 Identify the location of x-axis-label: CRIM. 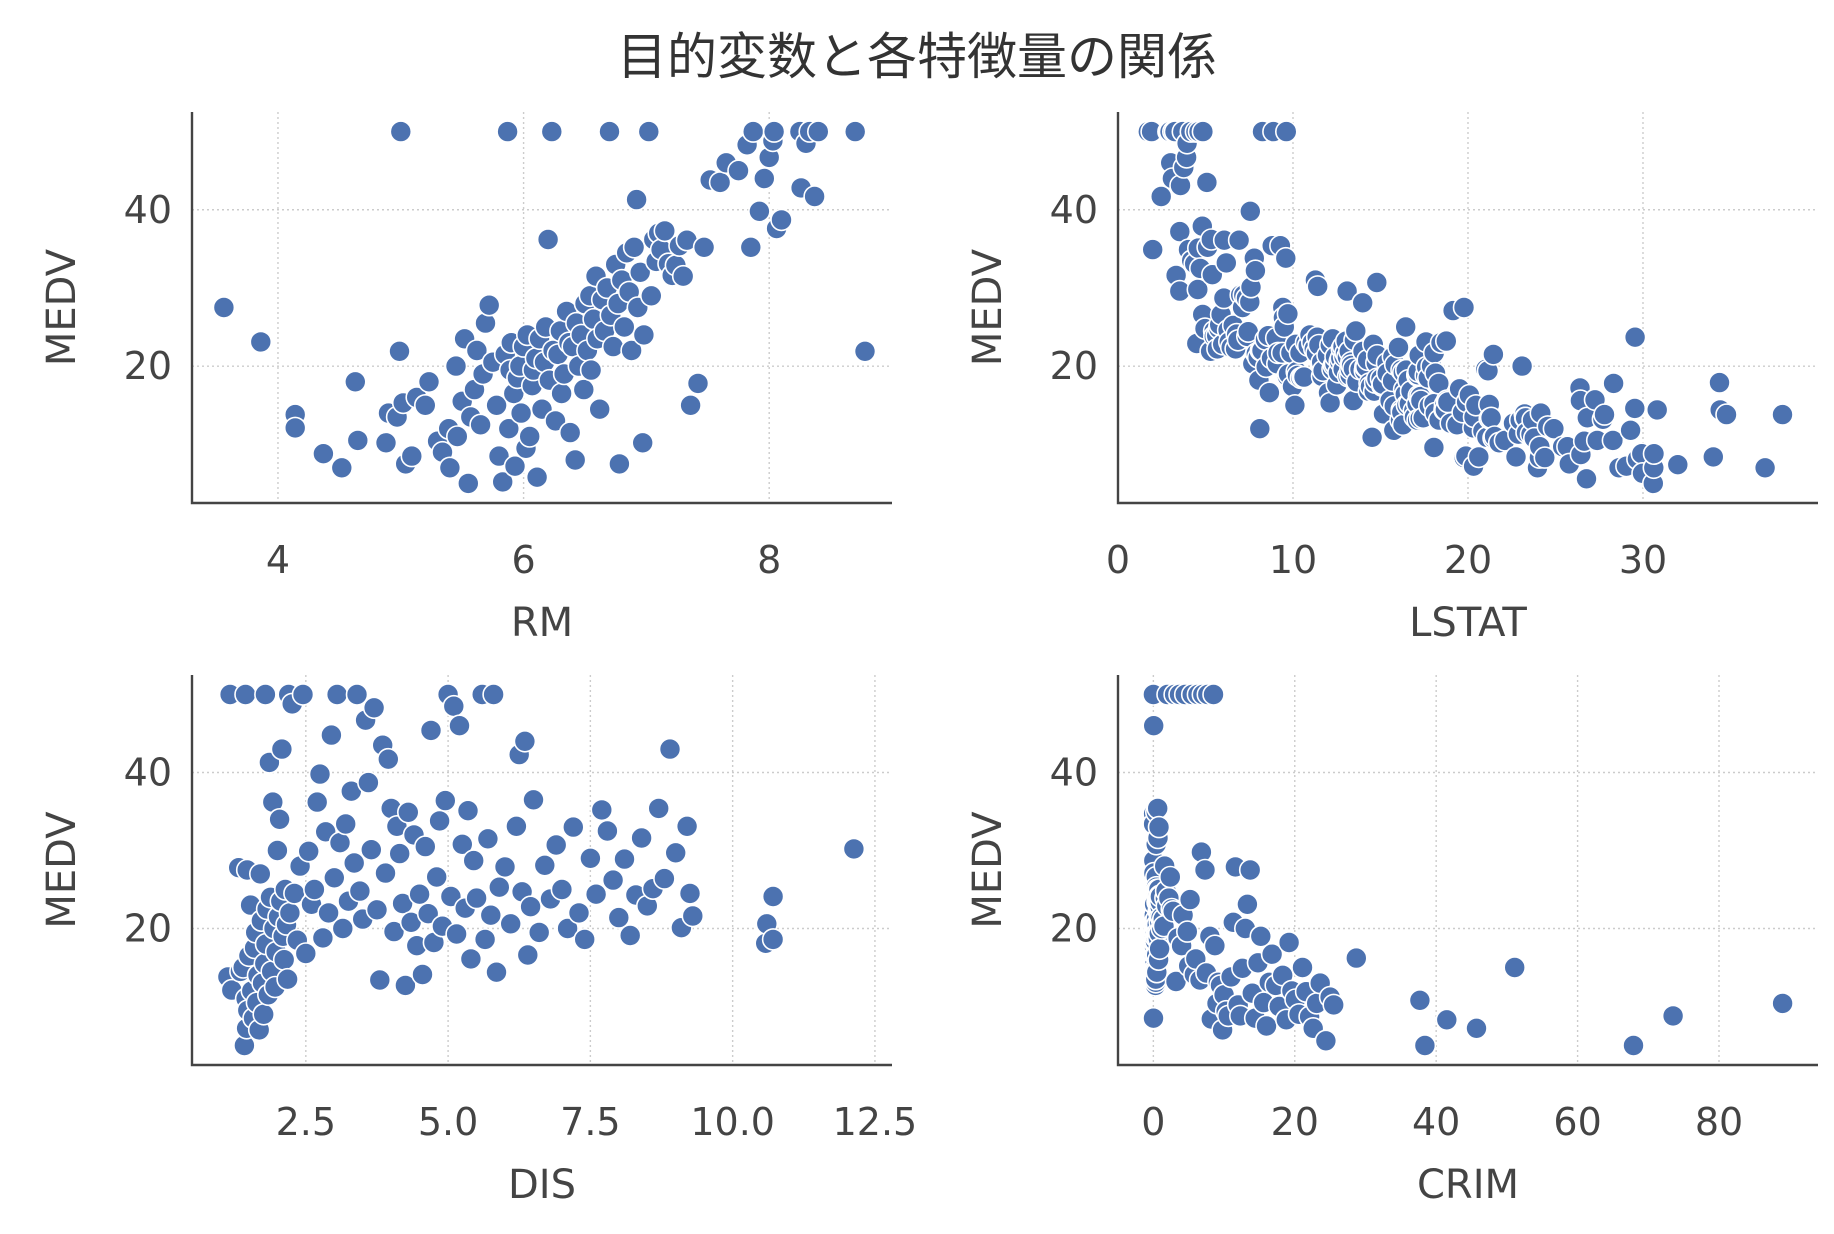
(1468, 1185).